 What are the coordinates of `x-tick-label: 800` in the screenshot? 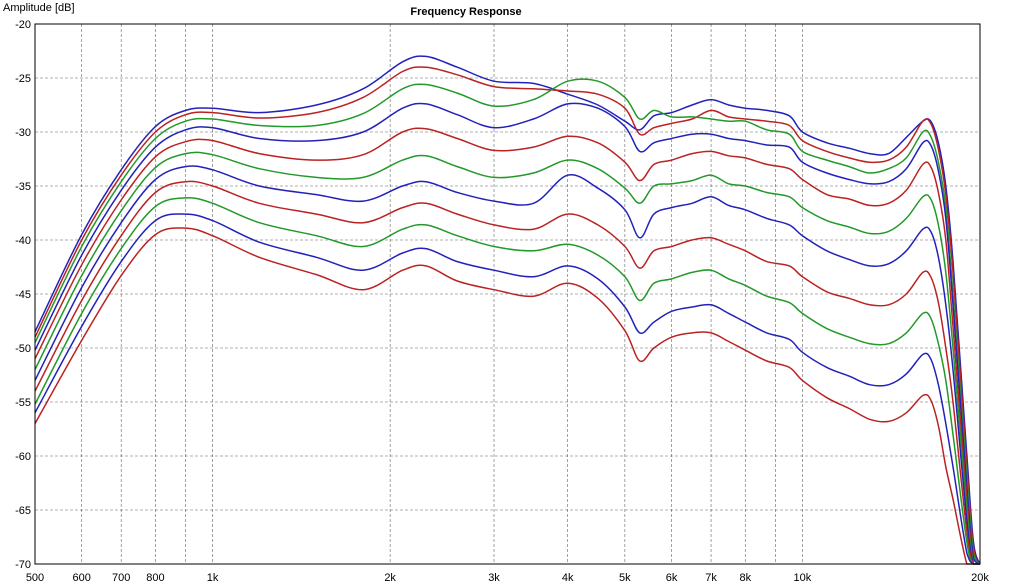 It's located at (155, 578).